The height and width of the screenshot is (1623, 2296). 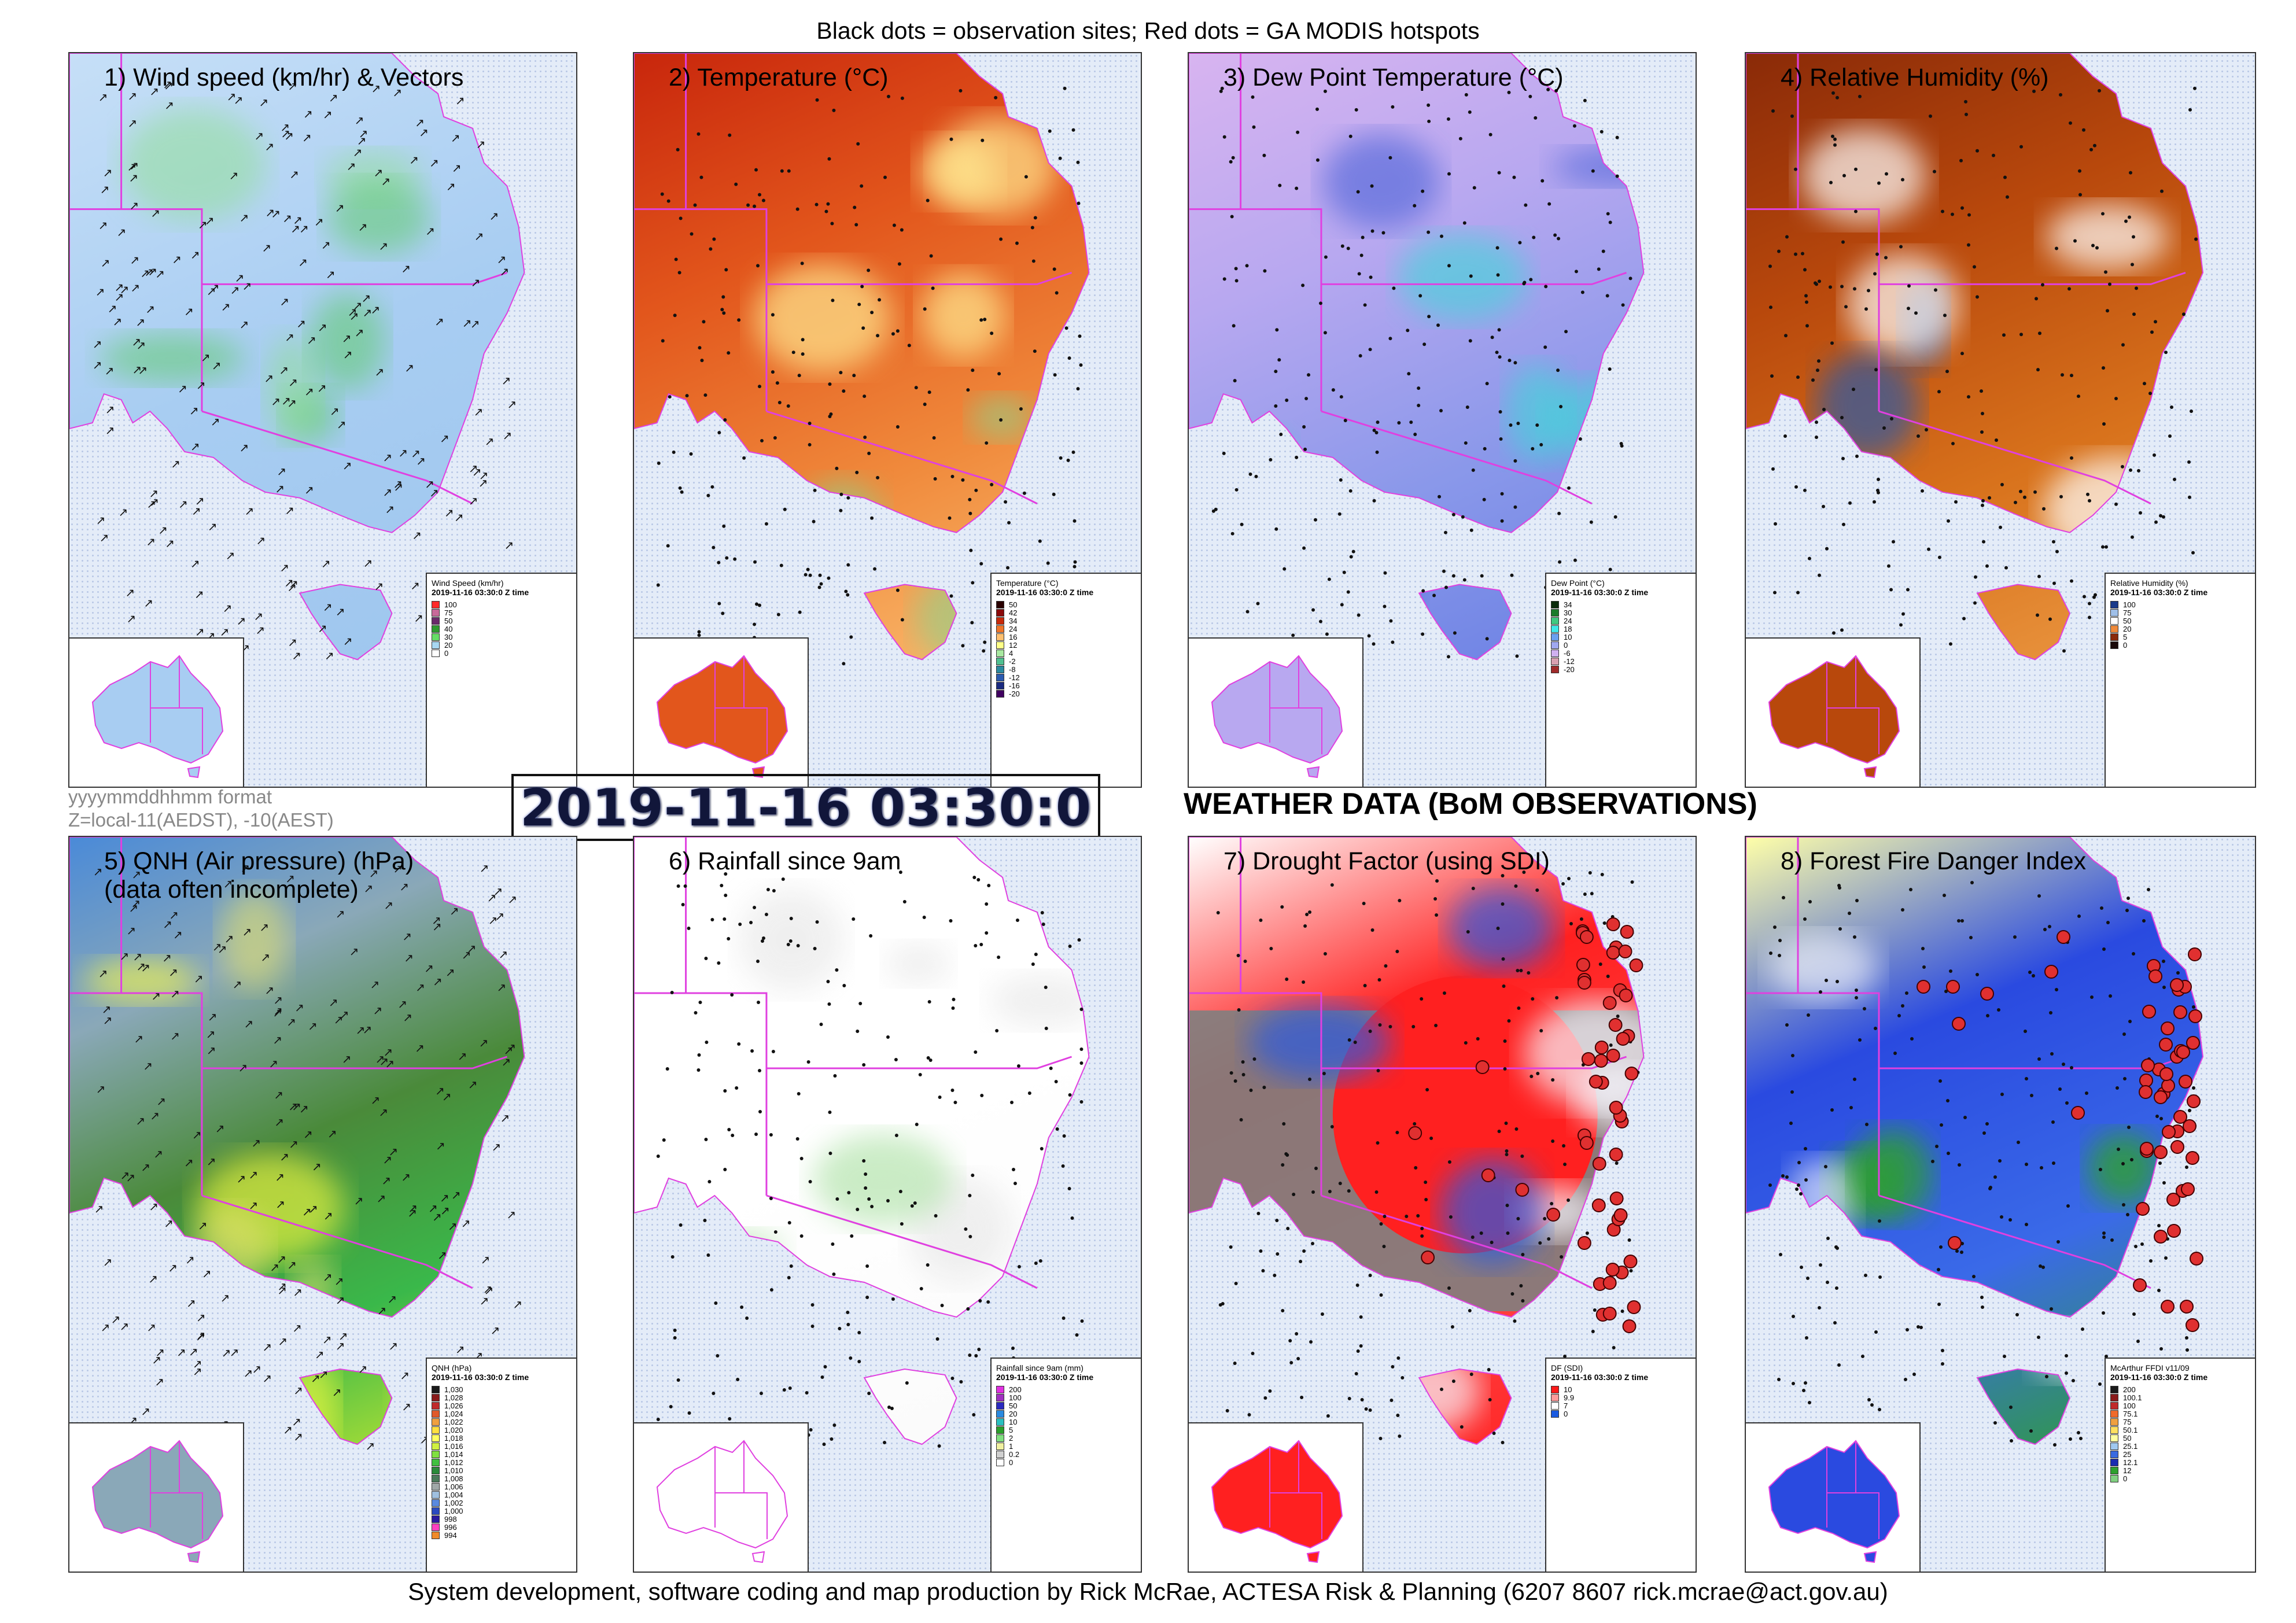 What do you see at coordinates (1066, 1439) in the screenshot?
I see `legend-row: 2` at bounding box center [1066, 1439].